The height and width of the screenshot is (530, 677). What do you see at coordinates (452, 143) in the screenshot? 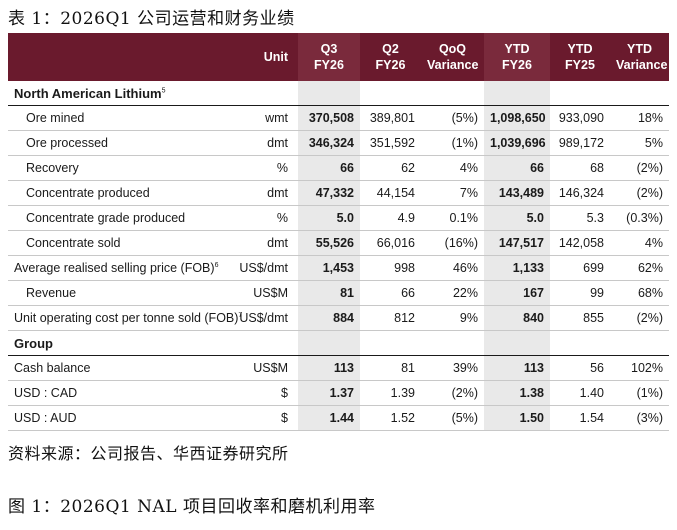
I see `cell-qoq: (1%)` at bounding box center [452, 143].